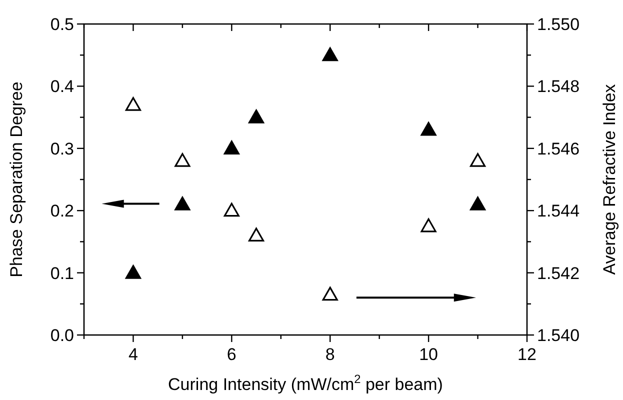 The height and width of the screenshot is (400, 623). Describe the element at coordinates (527, 354) in the screenshot. I see `x-tick-label: 12` at that location.